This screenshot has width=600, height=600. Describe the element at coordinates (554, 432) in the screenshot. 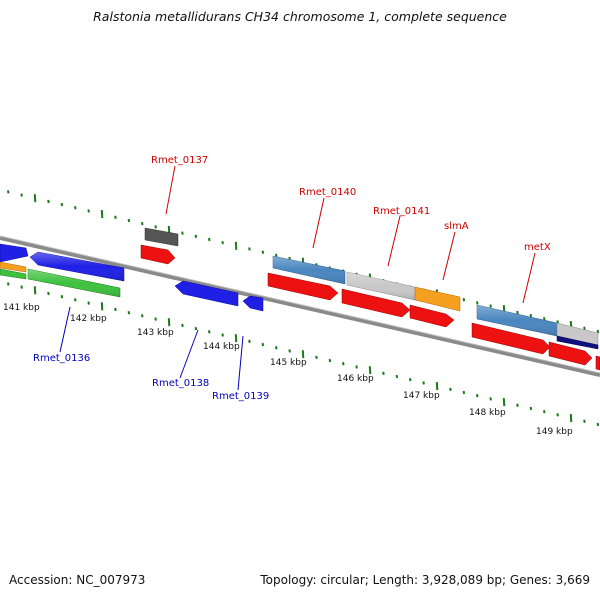

I see `tick-label-149: 149 kbp` at that location.